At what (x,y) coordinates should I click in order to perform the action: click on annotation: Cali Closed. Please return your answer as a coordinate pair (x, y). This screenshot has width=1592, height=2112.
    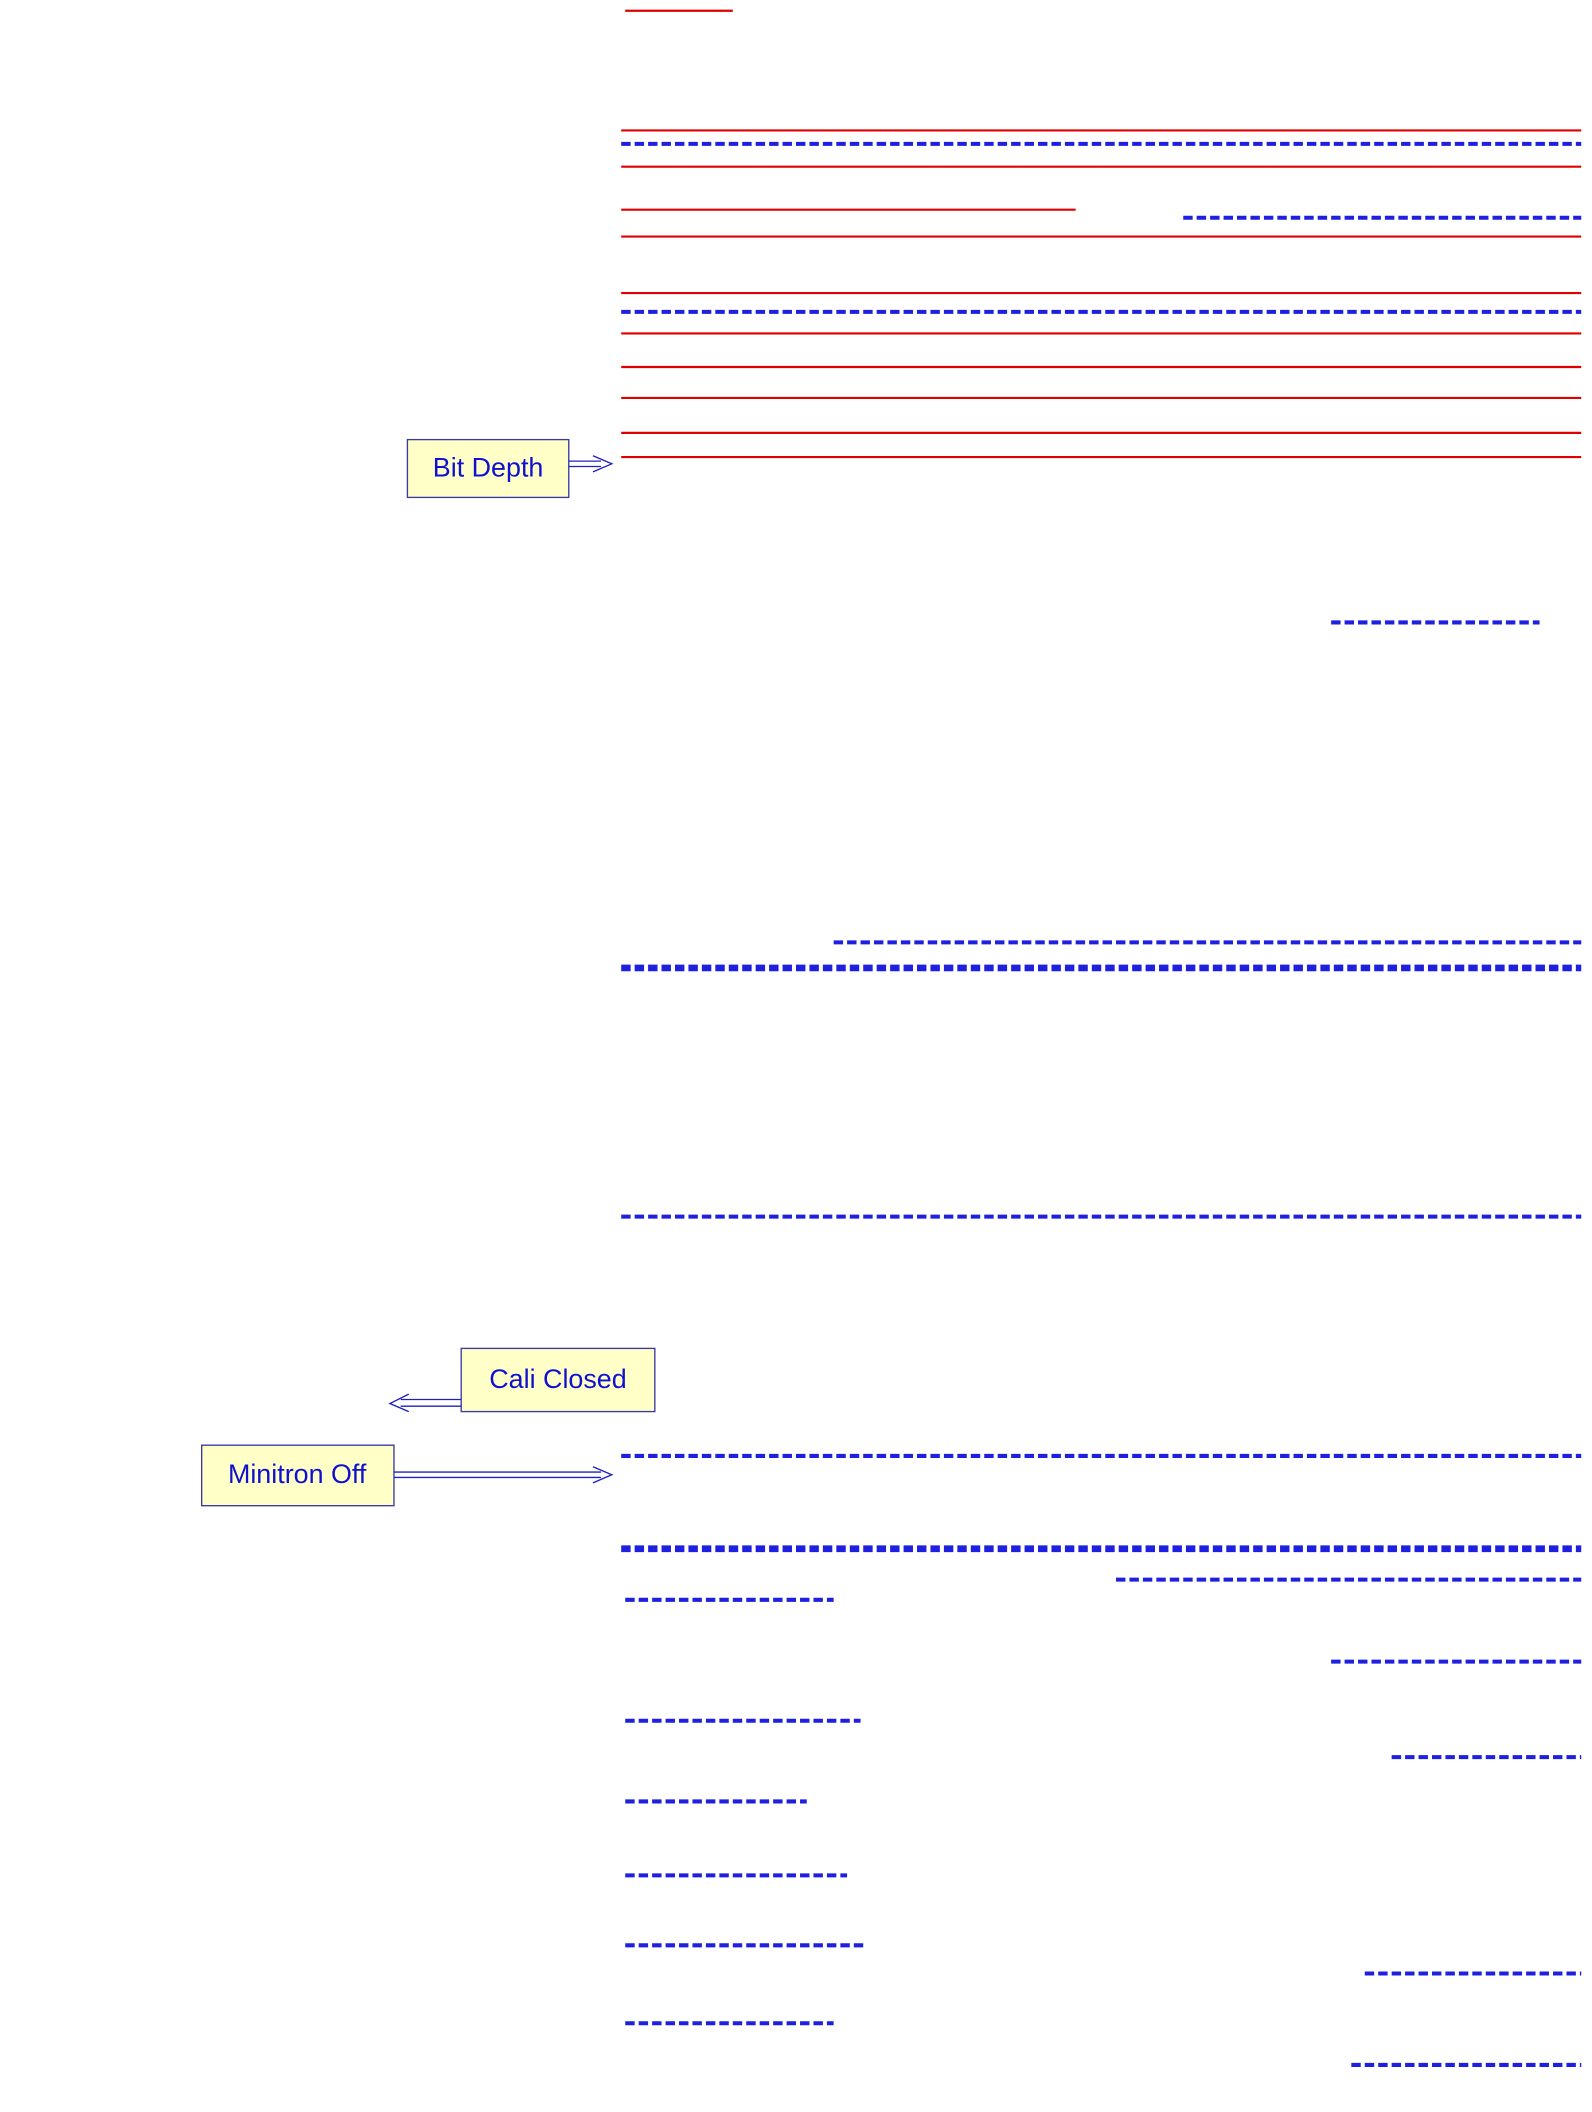
    Looking at the image, I should click on (522, 1380).